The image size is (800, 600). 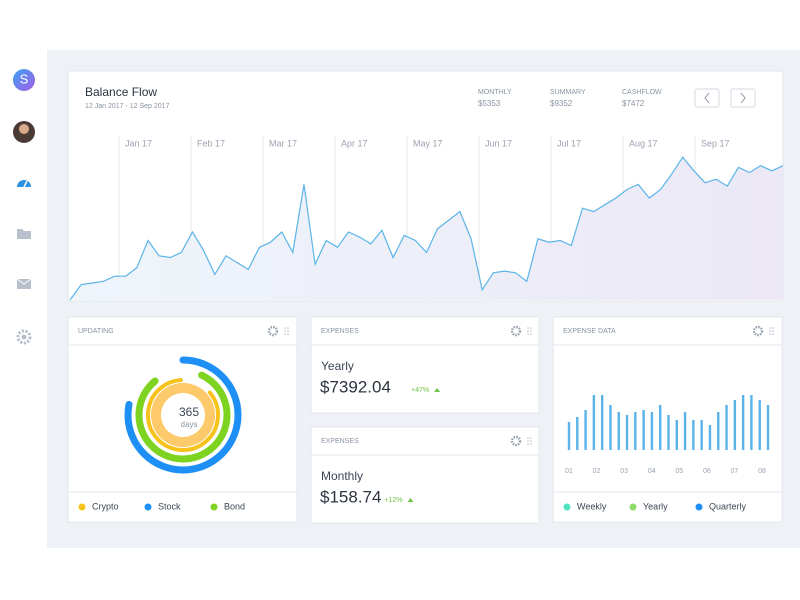 What do you see at coordinates (495, 92) in the screenshot?
I see `stat-label: MONTHLY` at bounding box center [495, 92].